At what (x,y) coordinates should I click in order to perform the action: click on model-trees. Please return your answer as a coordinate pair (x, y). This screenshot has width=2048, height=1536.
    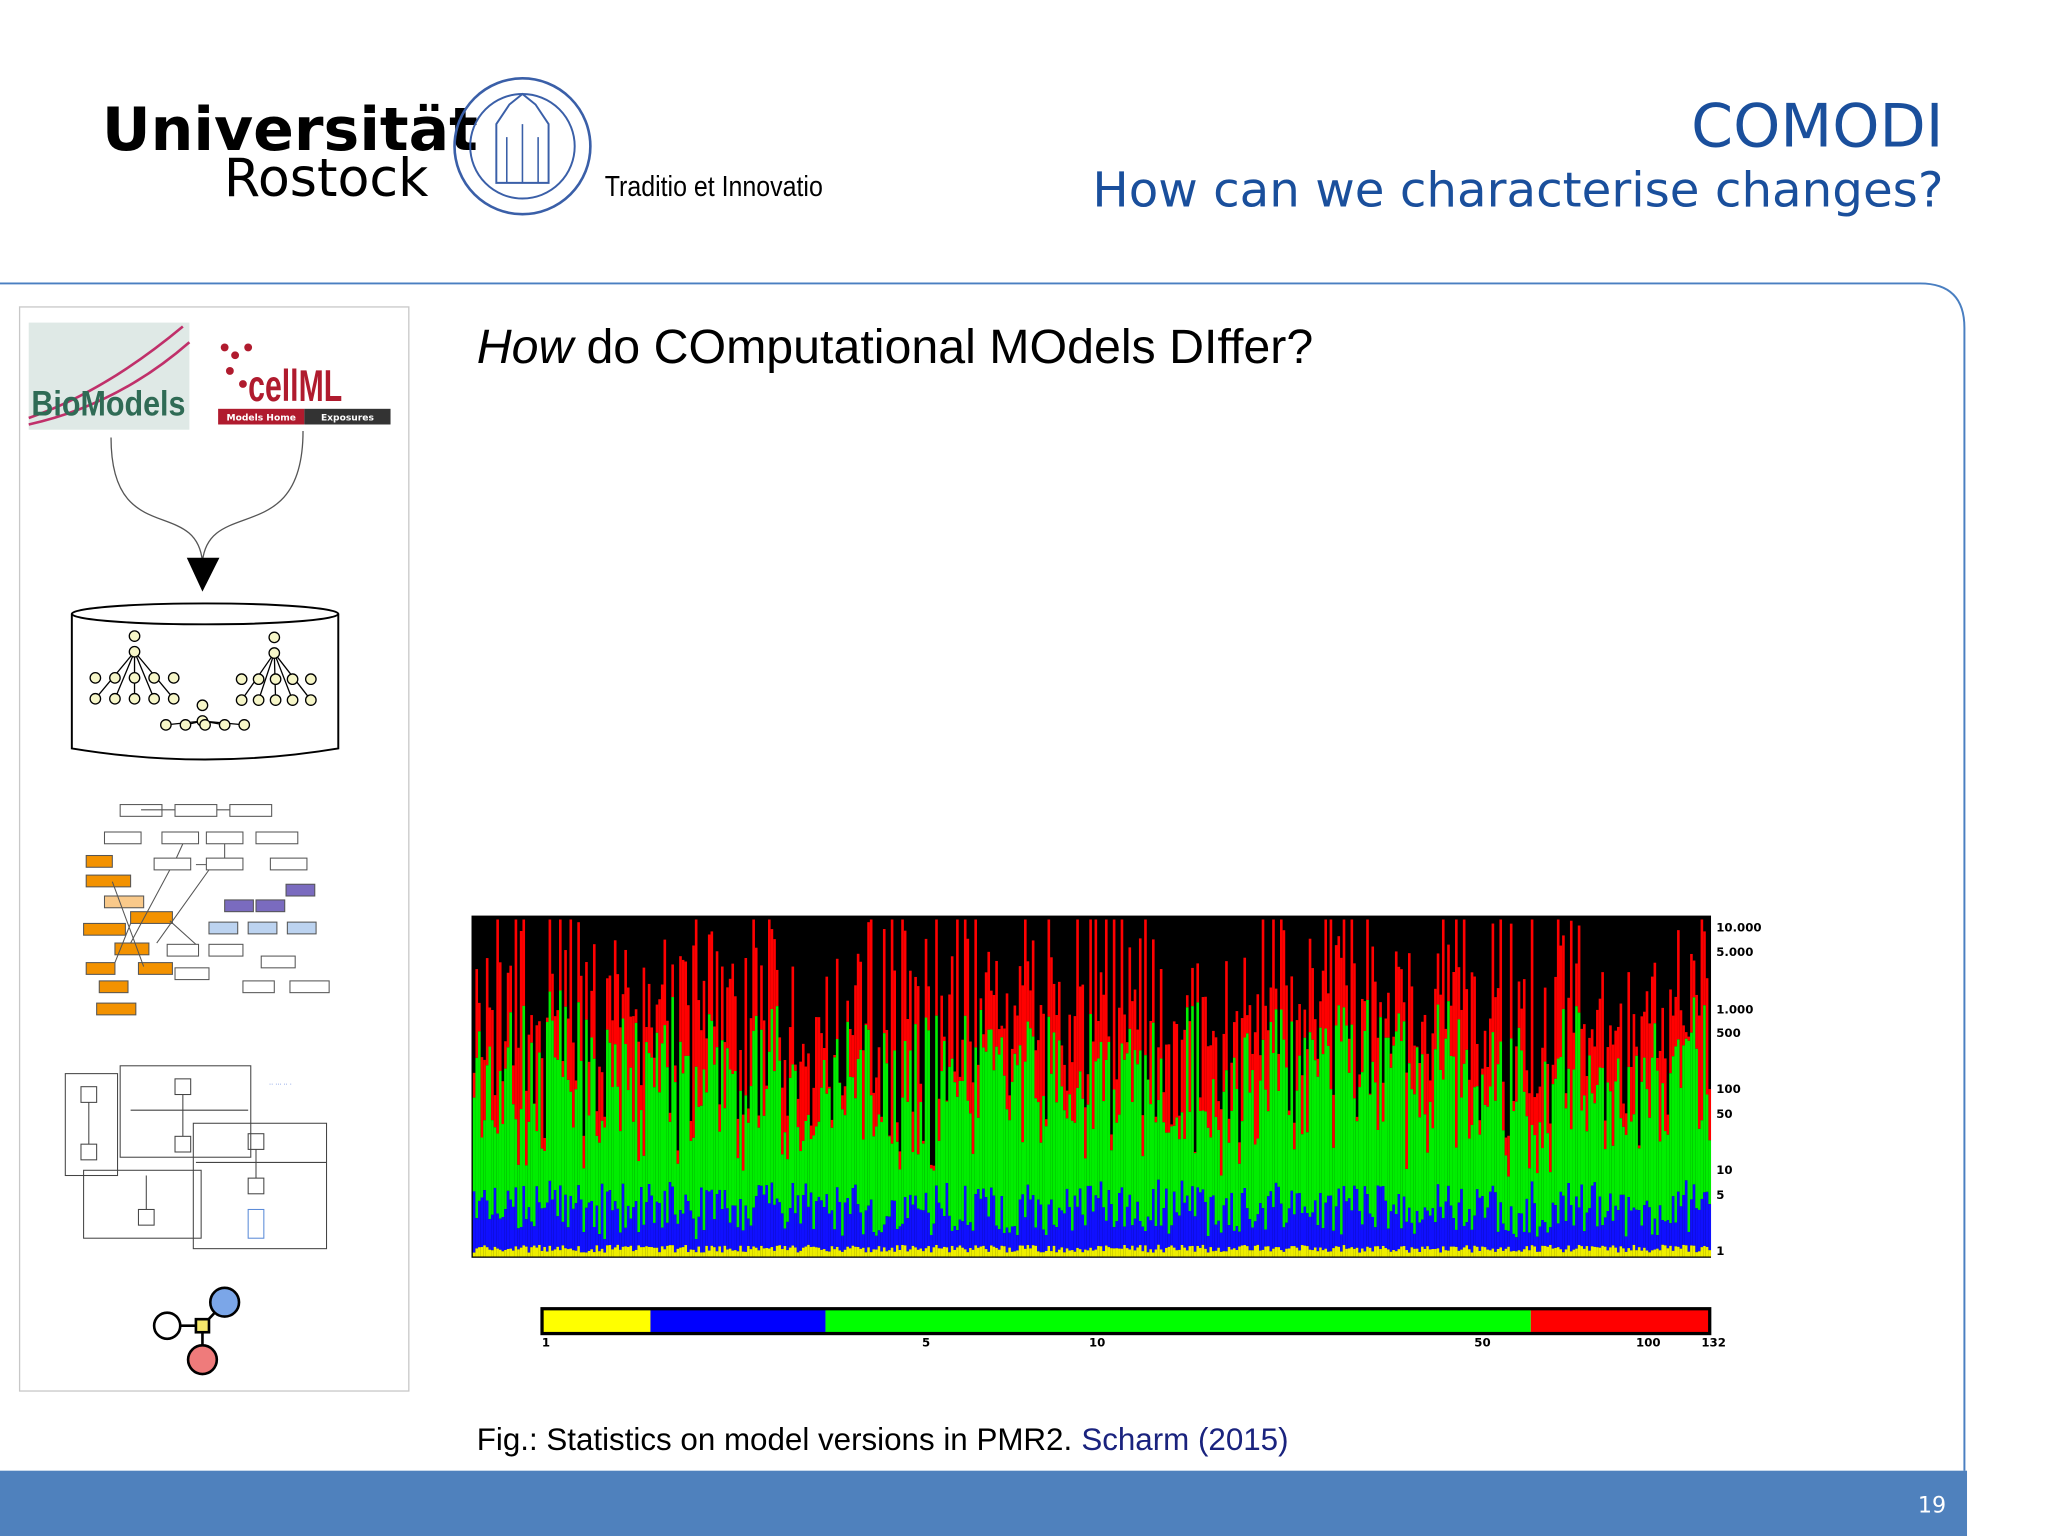
    Looking at the image, I should click on (203, 680).